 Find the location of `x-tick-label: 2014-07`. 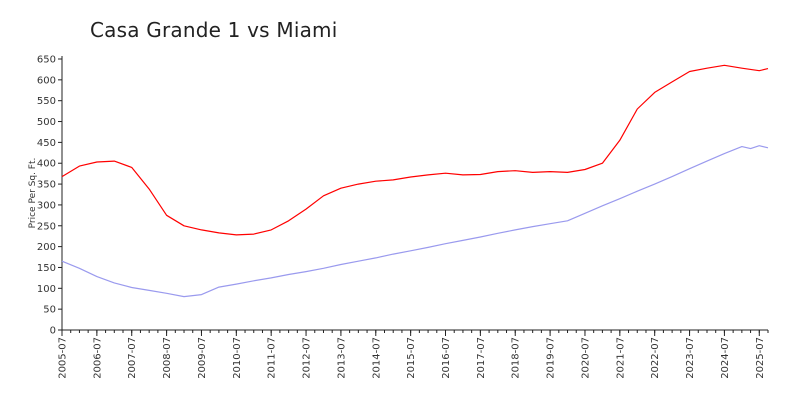

x-tick-label: 2014-07 is located at coordinates (376, 358).